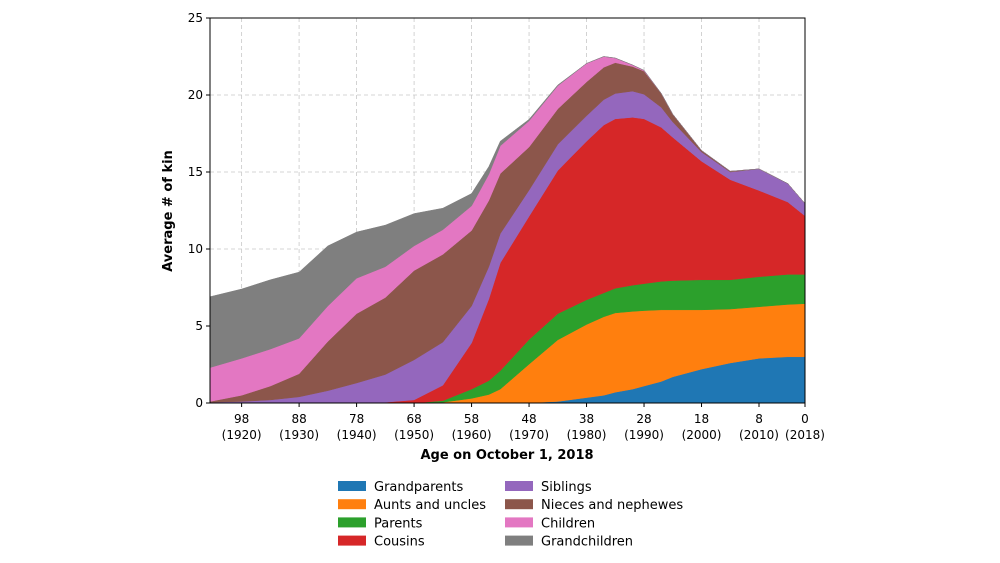  What do you see at coordinates (352, 486) in the screenshot?
I see `legend-swatch-grandparents` at bounding box center [352, 486].